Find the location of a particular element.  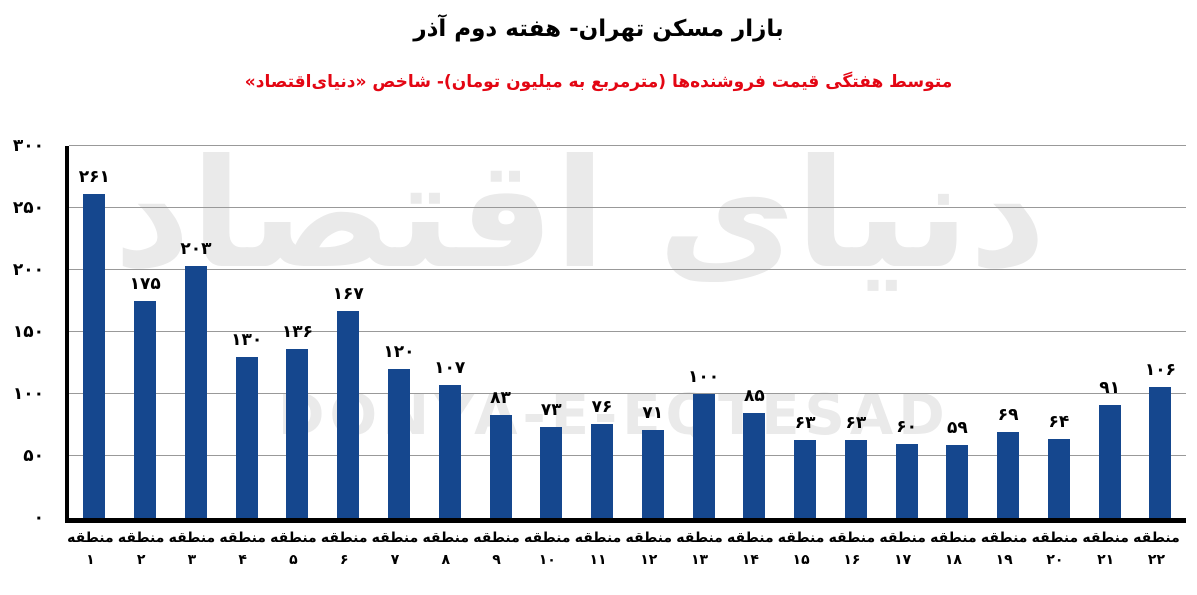

y-axis-label: ۱۵۰ is located at coordinates (28, 332).